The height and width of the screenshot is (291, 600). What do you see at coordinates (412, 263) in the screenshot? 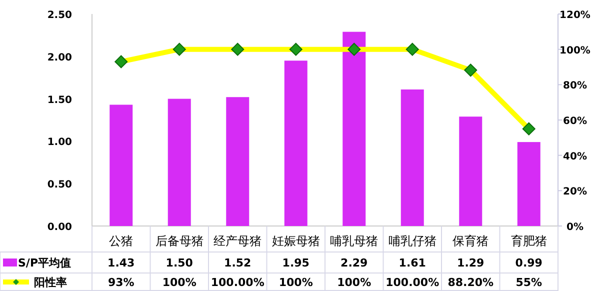
I see `data-label: 1.61` at bounding box center [412, 263].